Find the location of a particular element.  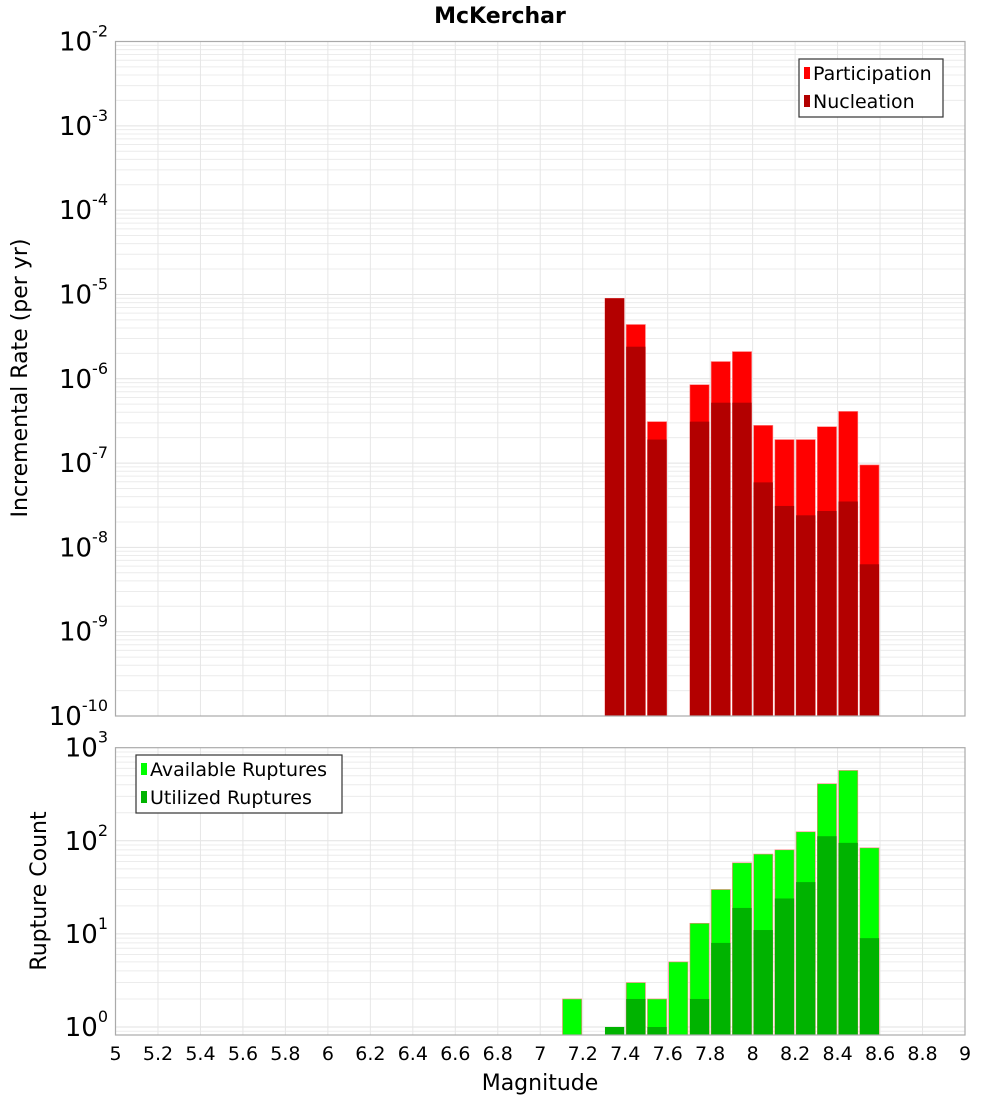

y-tick-label: 10⁻⁶ is located at coordinates (83, 377).